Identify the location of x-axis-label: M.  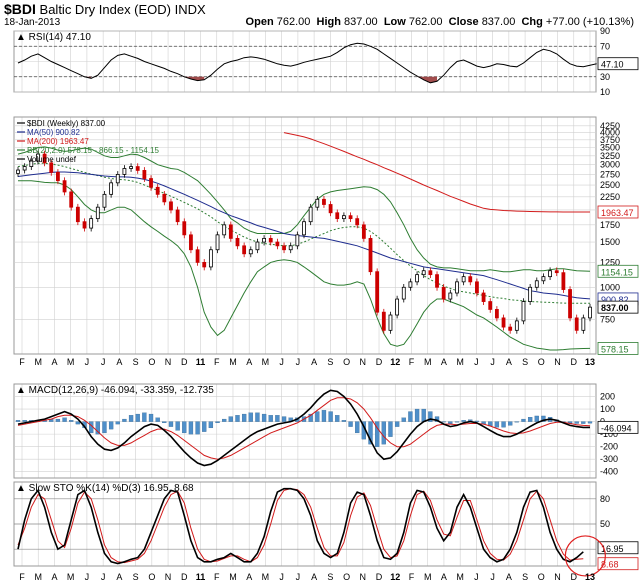
(428, 362).